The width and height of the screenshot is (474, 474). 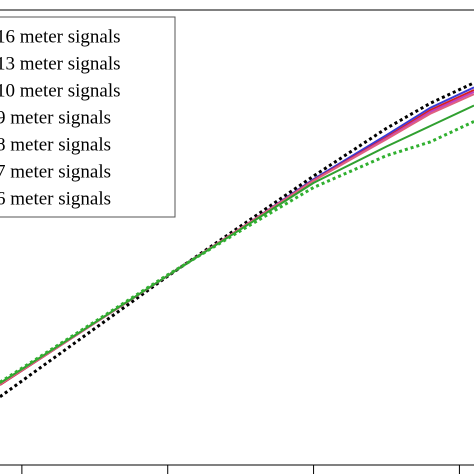 What do you see at coordinates (55, 198) in the screenshot?
I see `legend-label: 6 meter signals` at bounding box center [55, 198].